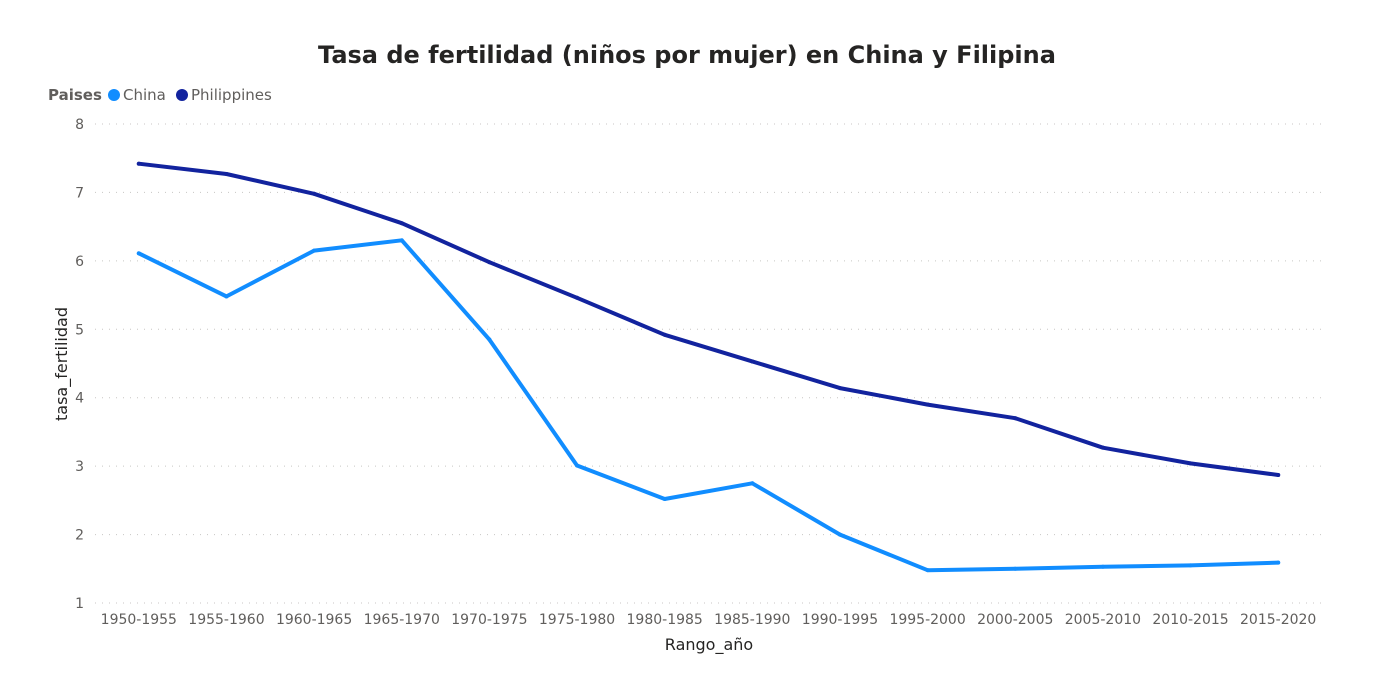 The width and height of the screenshot is (1393, 682). I want to click on legend-label: China, so click(144, 95).